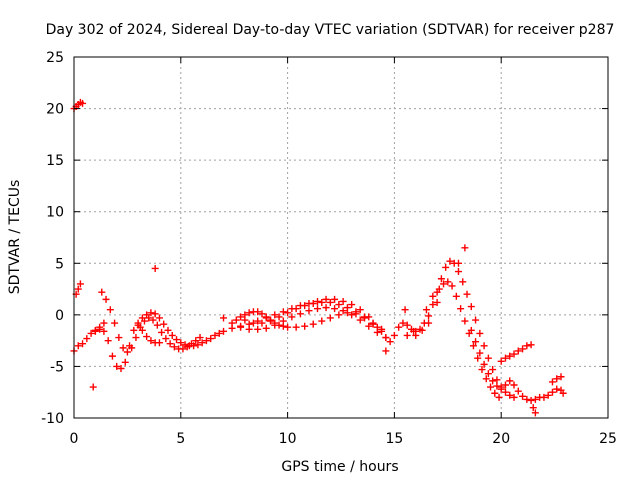  What do you see at coordinates (59, 264) in the screenshot?
I see `y-tick-label: 5` at bounding box center [59, 264].